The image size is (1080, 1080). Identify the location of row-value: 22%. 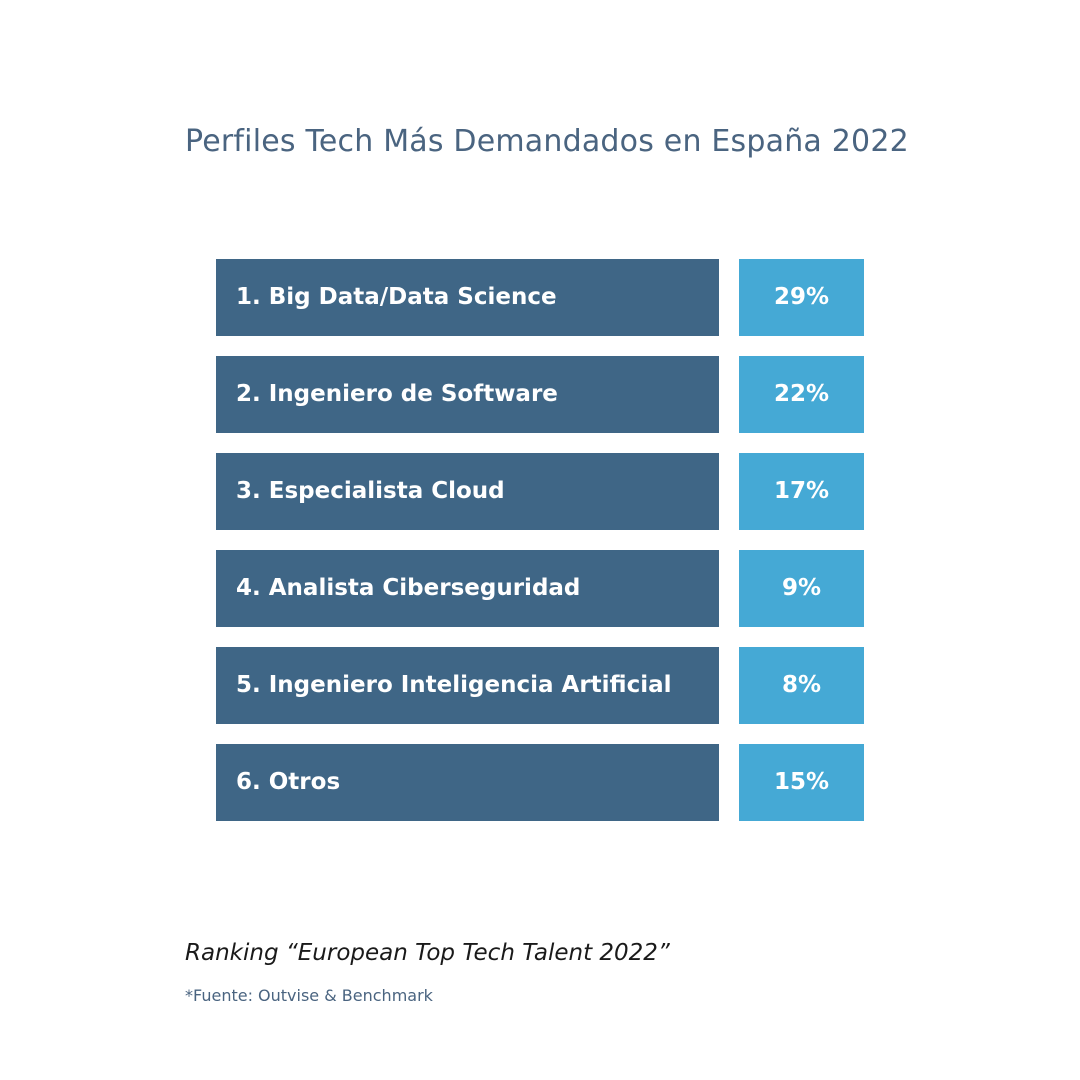
(801, 394).